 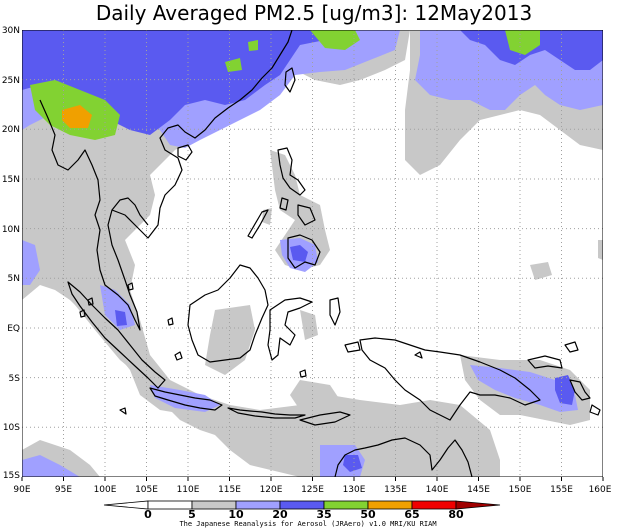 I want to click on lon-label: 105E, so click(x=146, y=490).